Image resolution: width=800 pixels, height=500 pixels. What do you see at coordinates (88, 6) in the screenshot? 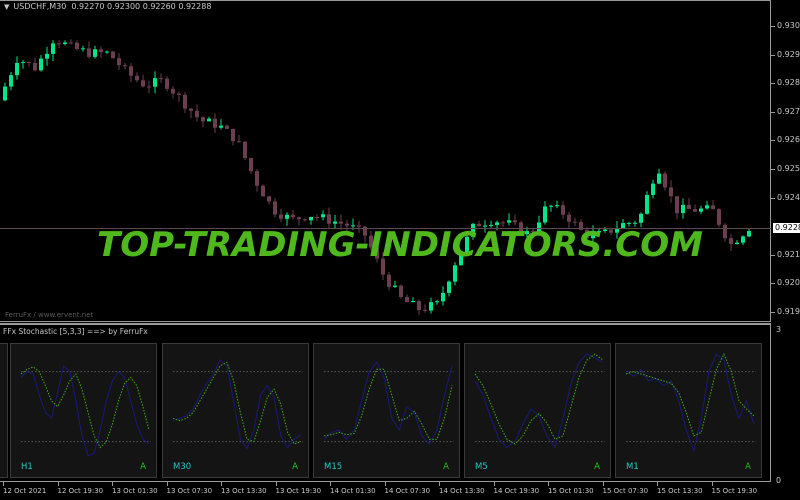
I see `open-value: 0.92270` at bounding box center [88, 6].